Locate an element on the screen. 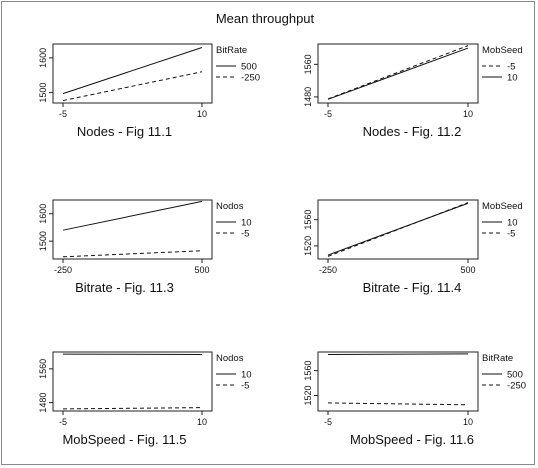 This screenshot has width=538, height=468. x-axis-label: Bitrate - Fig. 11.4 is located at coordinates (412, 287).